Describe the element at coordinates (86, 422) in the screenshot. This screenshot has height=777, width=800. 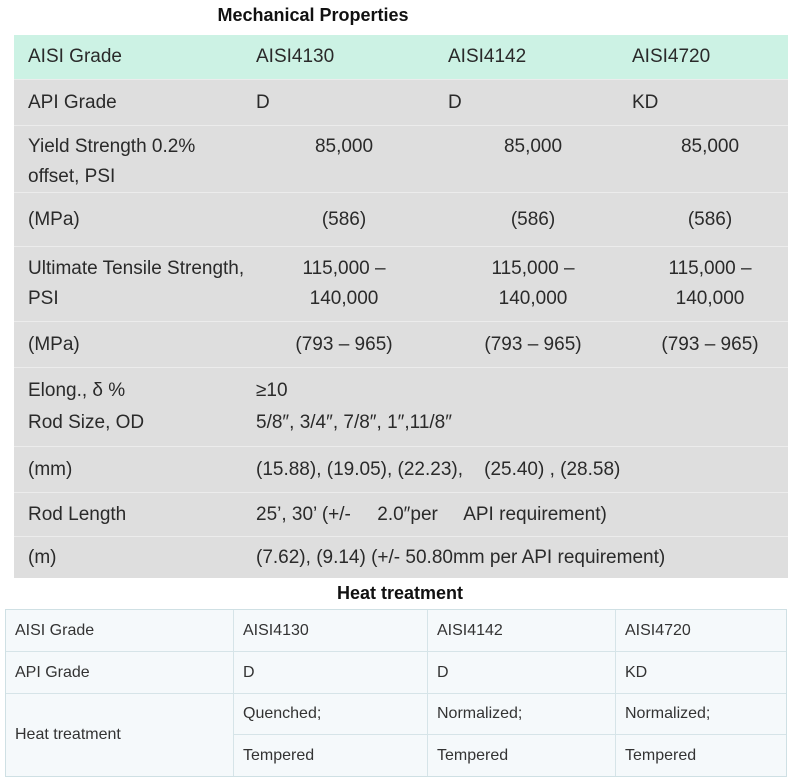
I see `row-label: Rod Size, OD` at that location.